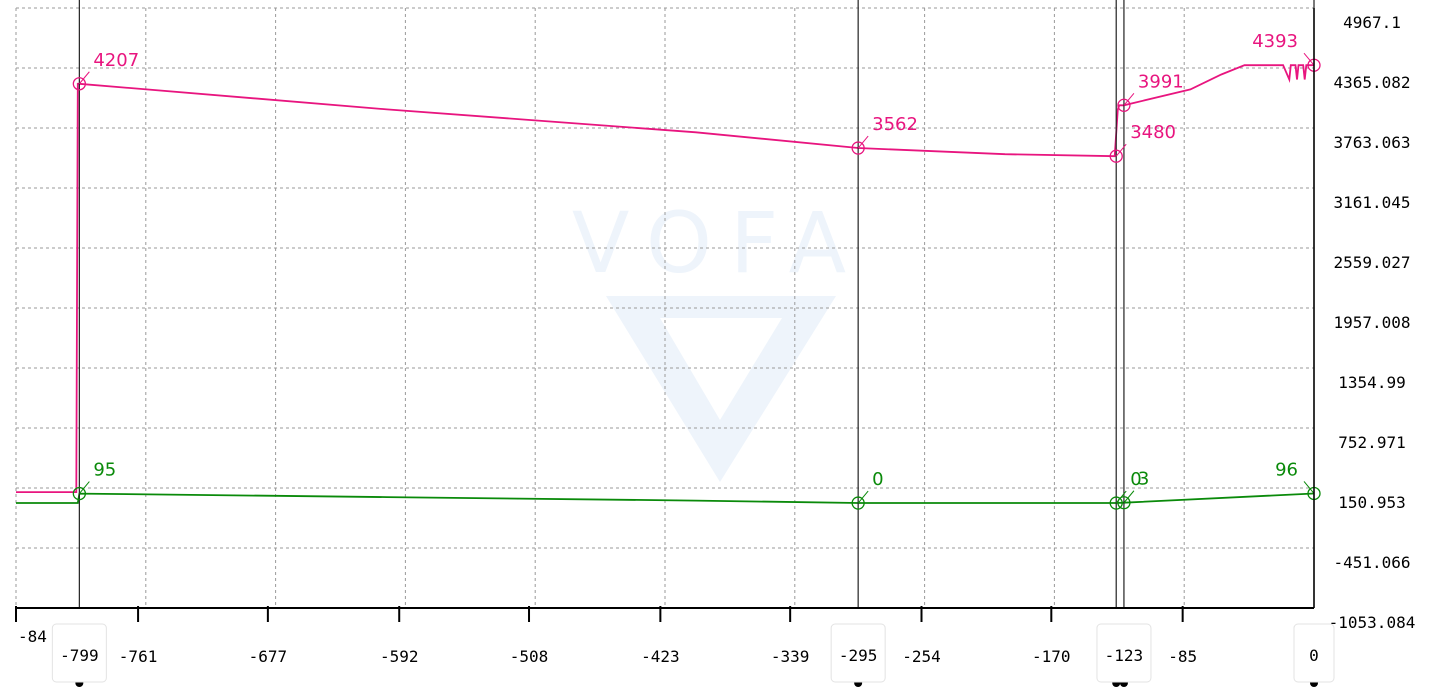 Image resolution: width=1435 pixels, height=698 pixels. Describe the element at coordinates (1275, 41) in the screenshot. I see `marker-label: 4393` at that location.